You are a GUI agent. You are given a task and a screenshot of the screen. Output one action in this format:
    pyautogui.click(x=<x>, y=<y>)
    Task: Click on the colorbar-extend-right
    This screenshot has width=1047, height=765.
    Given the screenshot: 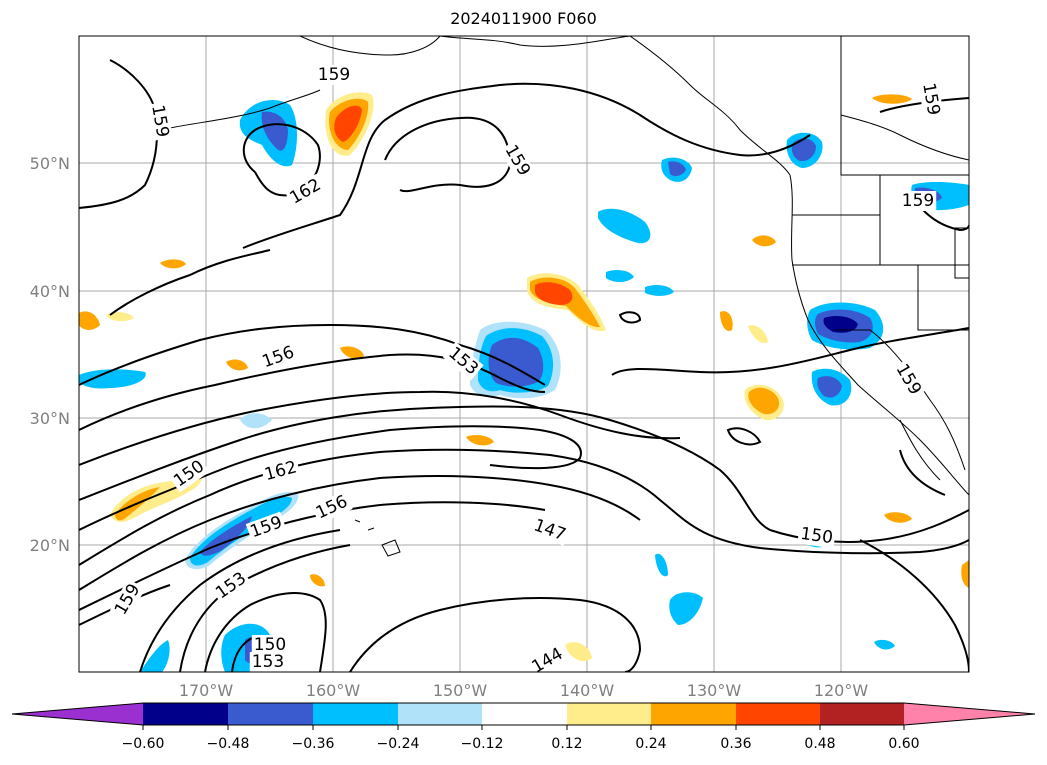 What is the action you would take?
    pyautogui.click(x=969, y=714)
    